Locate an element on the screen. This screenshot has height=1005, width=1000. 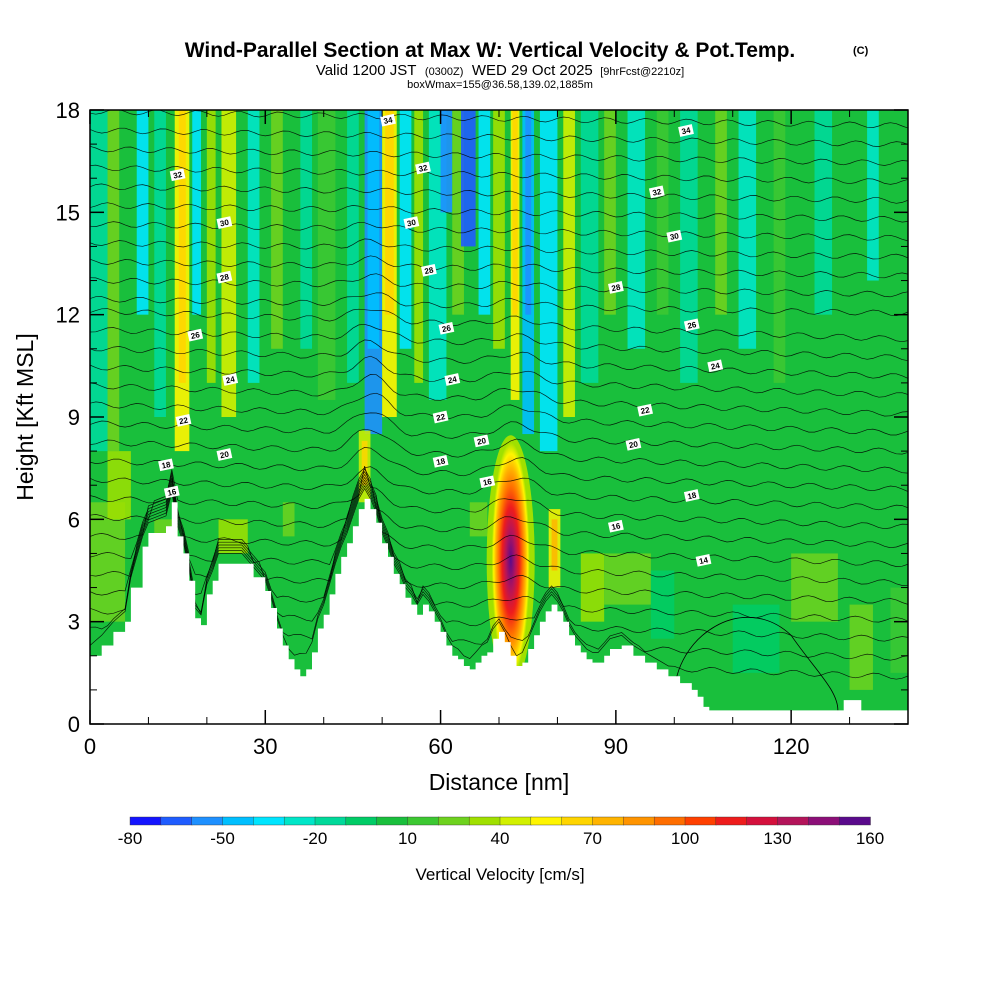
subtitle-valid: Valid 1200 JST is located at coordinates (366, 70).